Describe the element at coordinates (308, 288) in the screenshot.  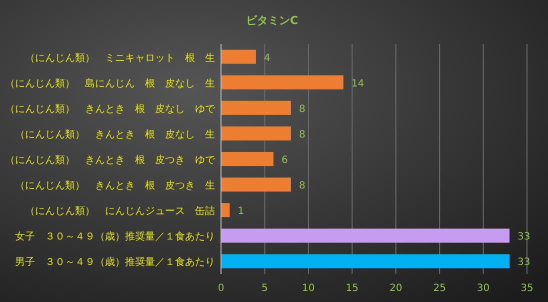
I see `x-tick-label: 10` at that location.